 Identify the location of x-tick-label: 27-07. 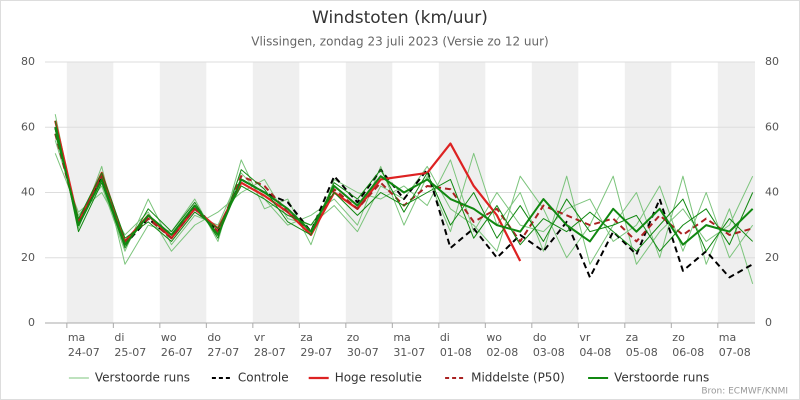
(223, 352).